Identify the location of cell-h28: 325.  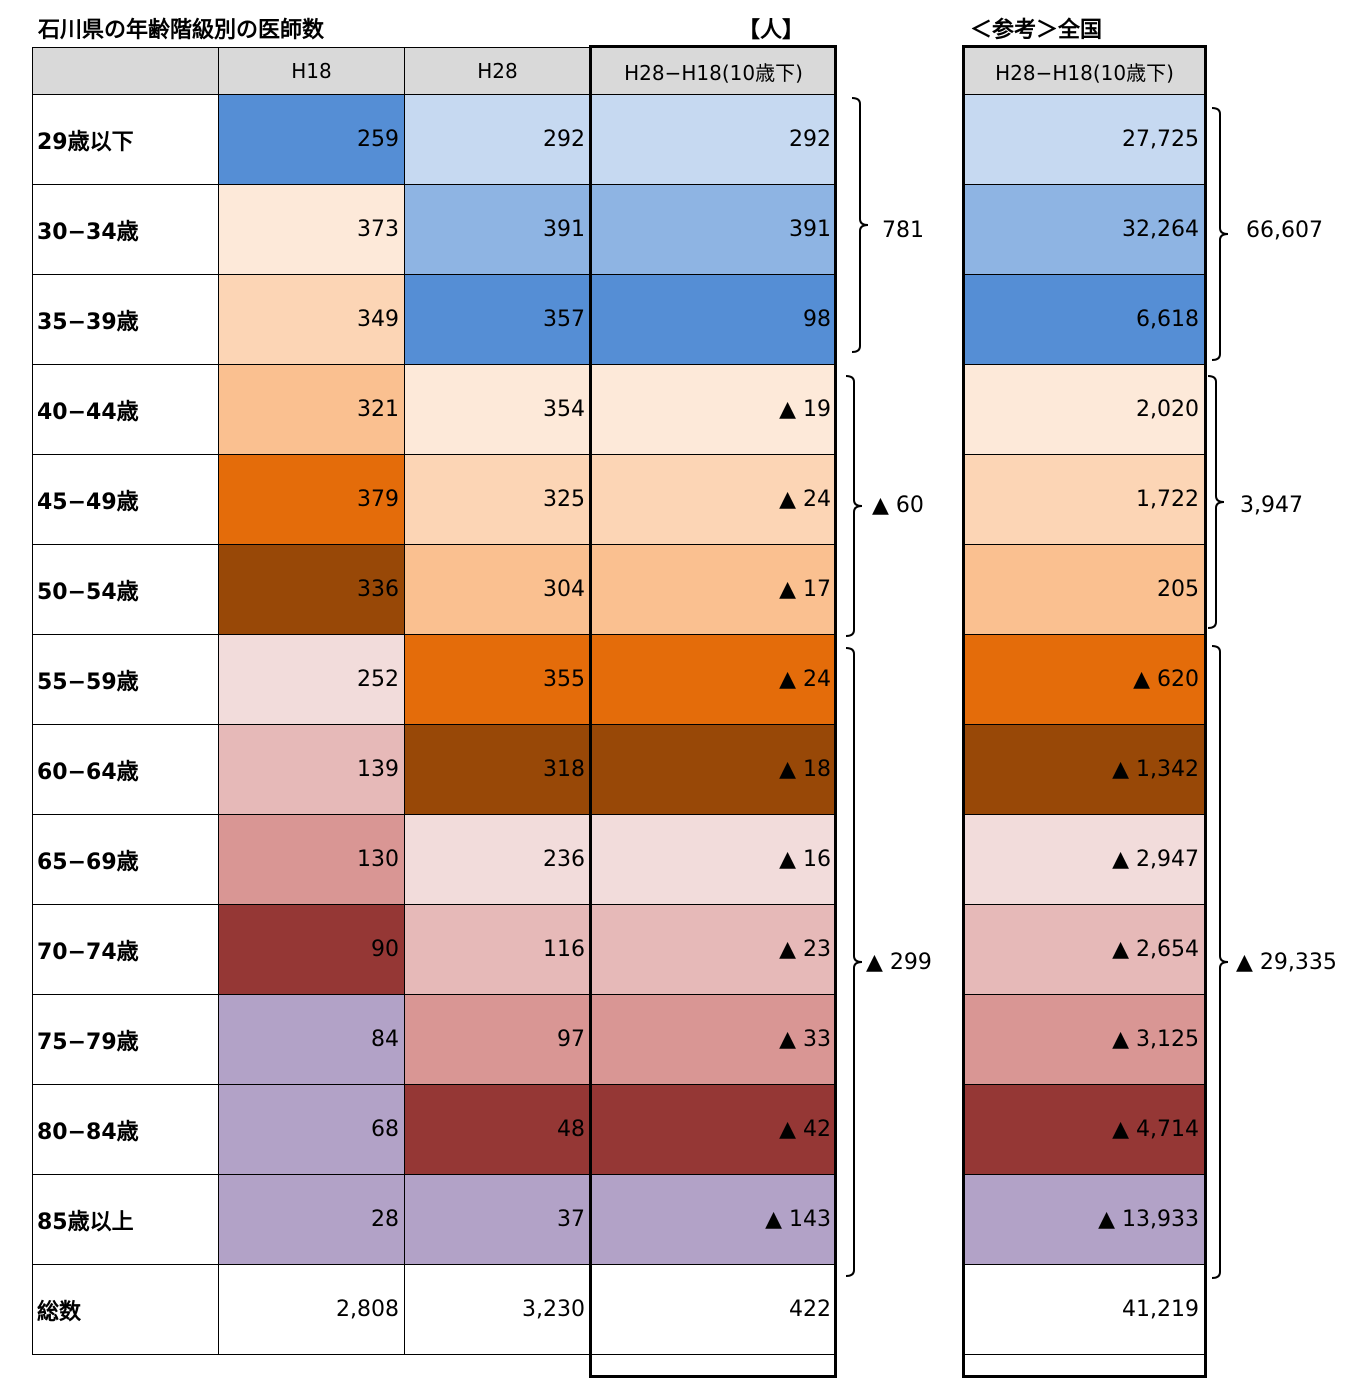
(497, 499).